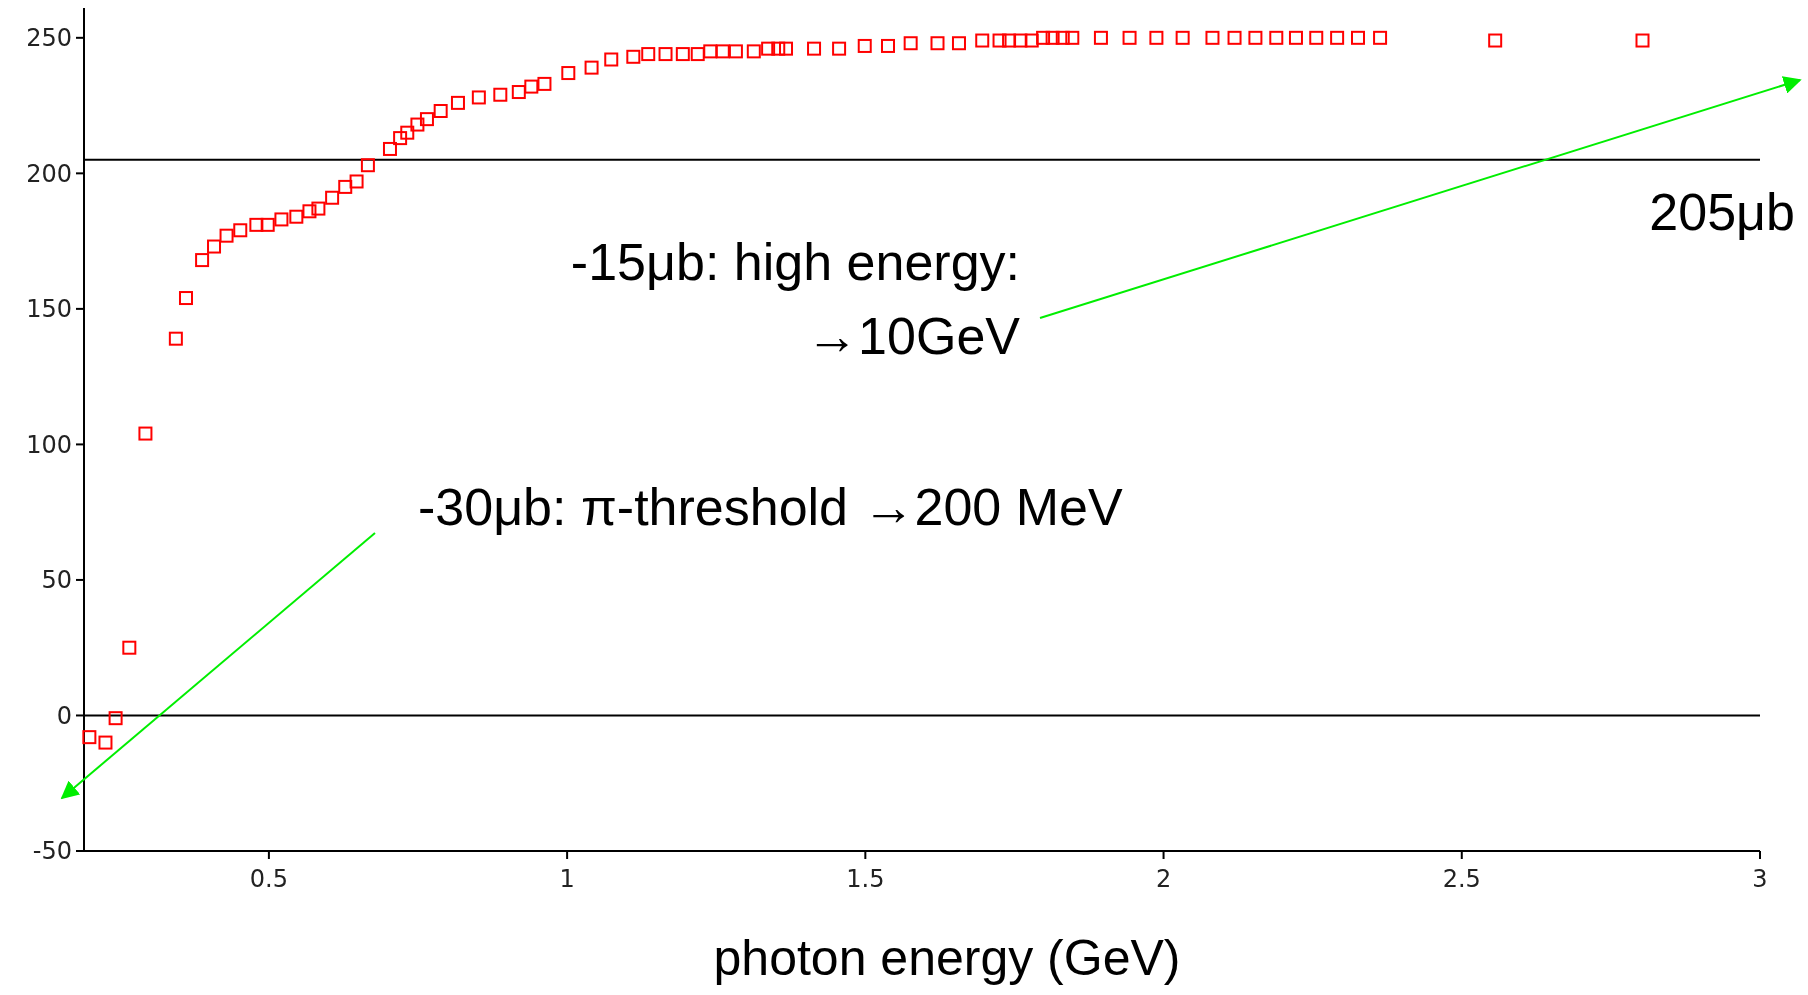  What do you see at coordinates (56, 580) in the screenshot?
I see `y-tick-label: 50` at bounding box center [56, 580].